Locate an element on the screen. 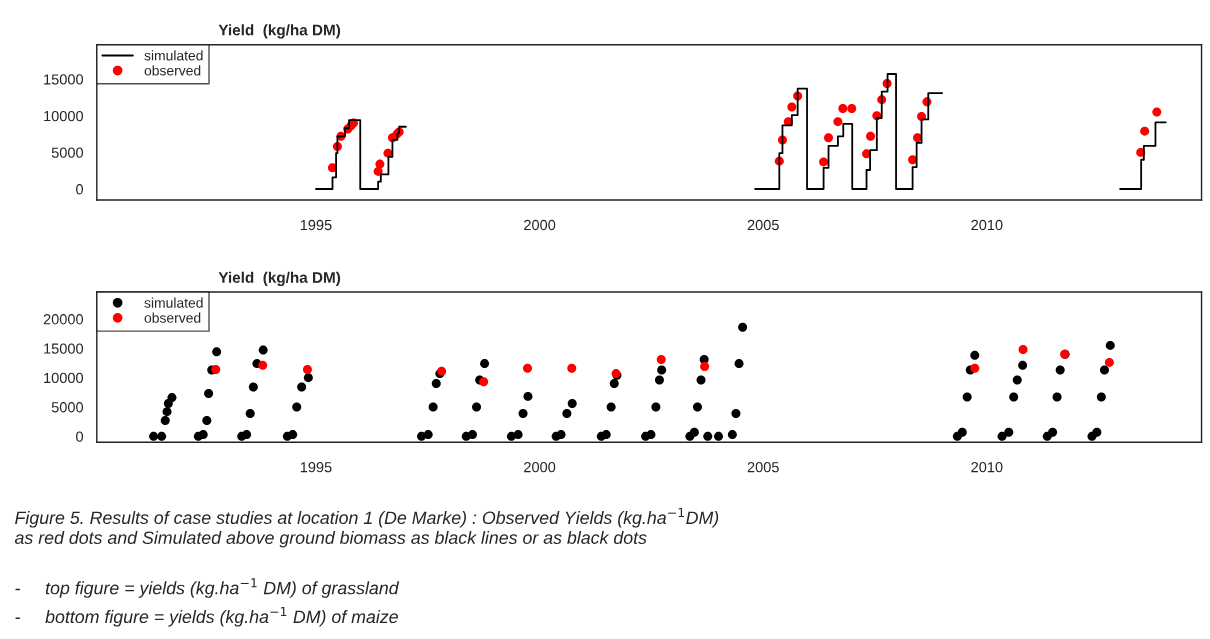 The height and width of the screenshot is (639, 1210). text: Figure 5. Results of case studies at location 1 (De Marke) : Observed Yields (kg.ha$^{−1}$DM) as red dots and Simulated above ground biomass as black lines or as black dots is located at coordinates (366, 528).